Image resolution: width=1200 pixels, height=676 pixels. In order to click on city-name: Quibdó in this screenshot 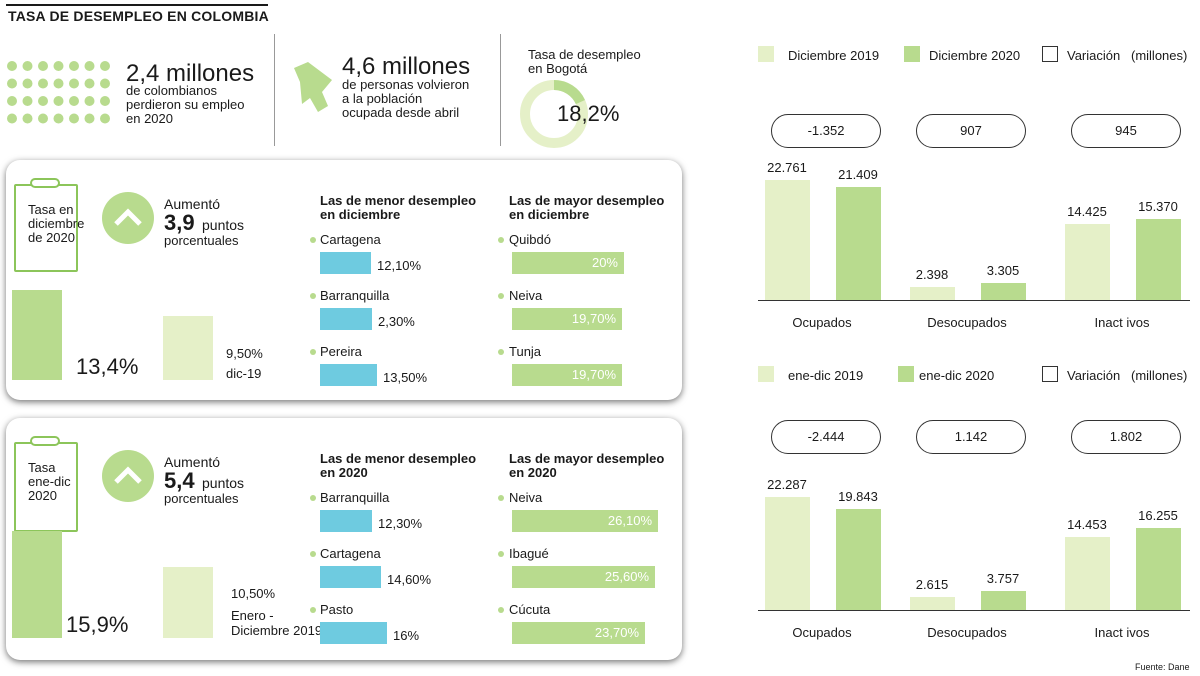, I will do `click(530, 239)`.